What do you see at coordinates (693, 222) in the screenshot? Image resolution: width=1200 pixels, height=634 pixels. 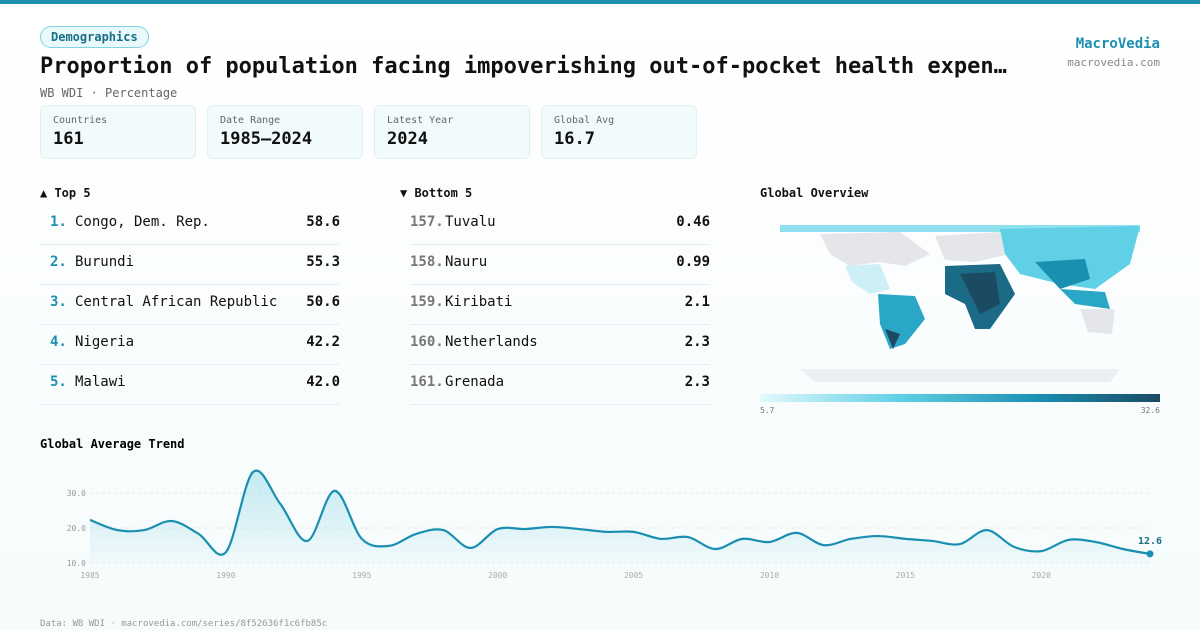 I see `value: 0.46` at bounding box center [693, 222].